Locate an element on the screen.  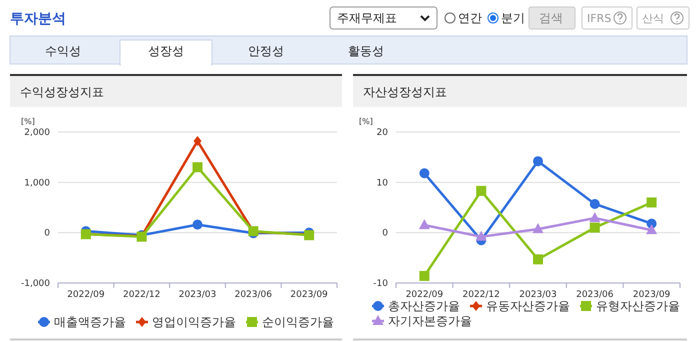
y-tick-label: 10 is located at coordinates (382, 183).